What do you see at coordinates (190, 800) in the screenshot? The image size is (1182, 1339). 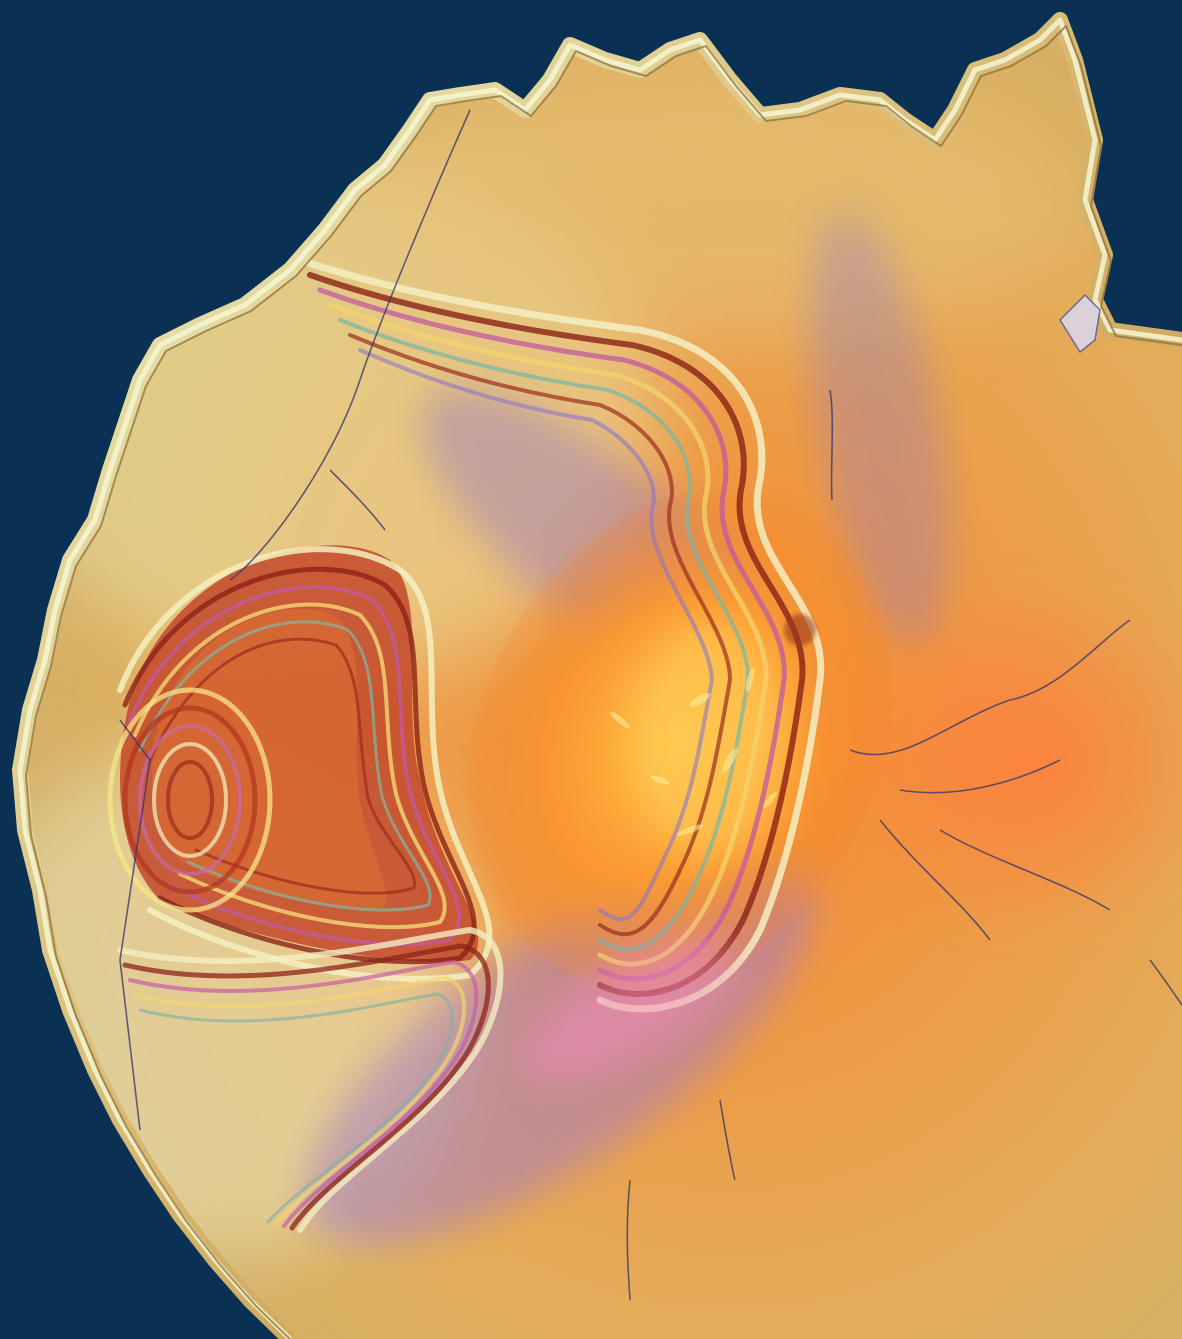 I see `concentric-rings` at bounding box center [190, 800].